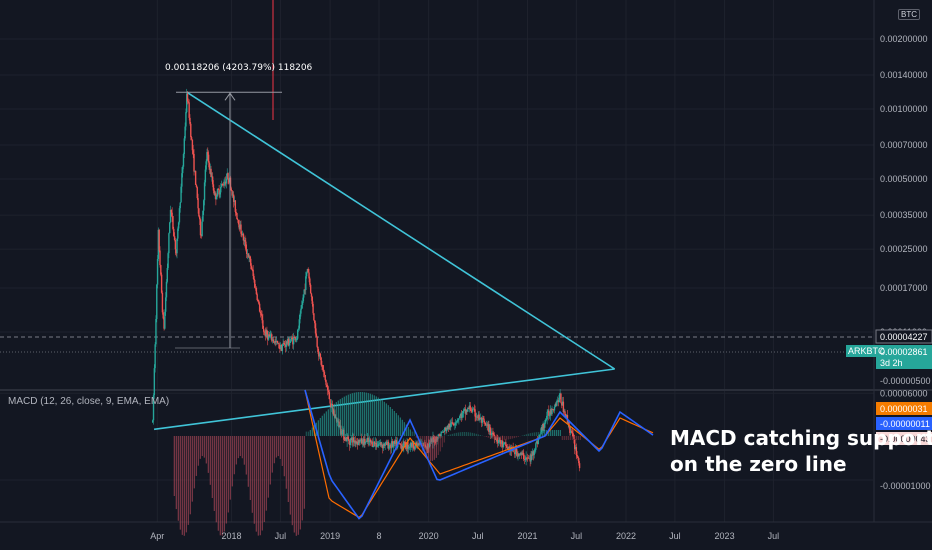 The width and height of the screenshot is (932, 550). Describe the element at coordinates (909, 14) in the screenshot. I see `currency-badge: BTC` at that location.